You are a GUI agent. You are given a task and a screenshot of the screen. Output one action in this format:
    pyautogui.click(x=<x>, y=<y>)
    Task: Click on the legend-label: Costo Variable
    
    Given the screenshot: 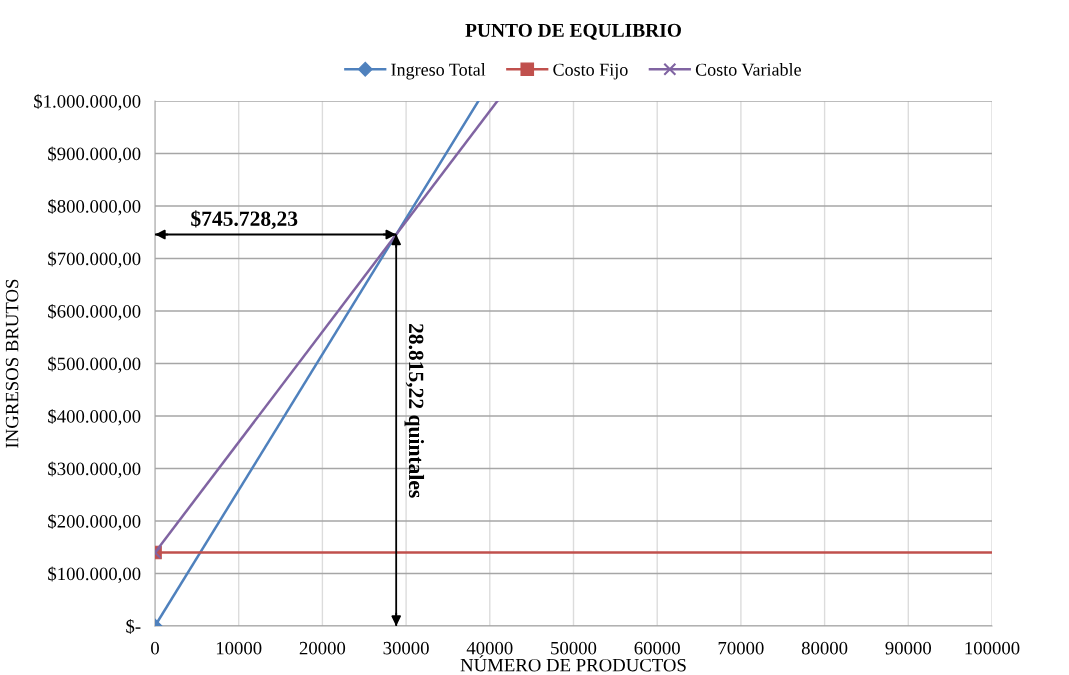 What is the action you would take?
    pyautogui.click(x=748, y=69)
    